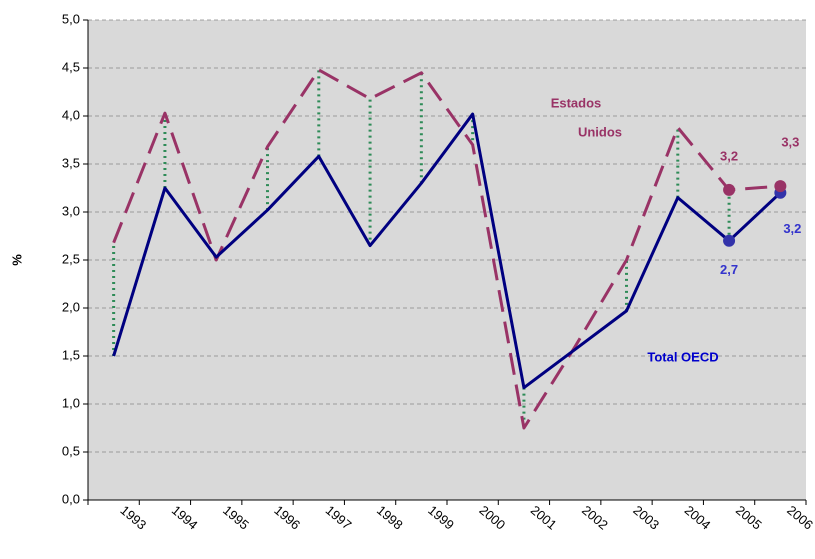 This screenshot has width=815, height=559. Describe the element at coordinates (493, 517) in the screenshot. I see `x-tick-label: 2000` at that location.